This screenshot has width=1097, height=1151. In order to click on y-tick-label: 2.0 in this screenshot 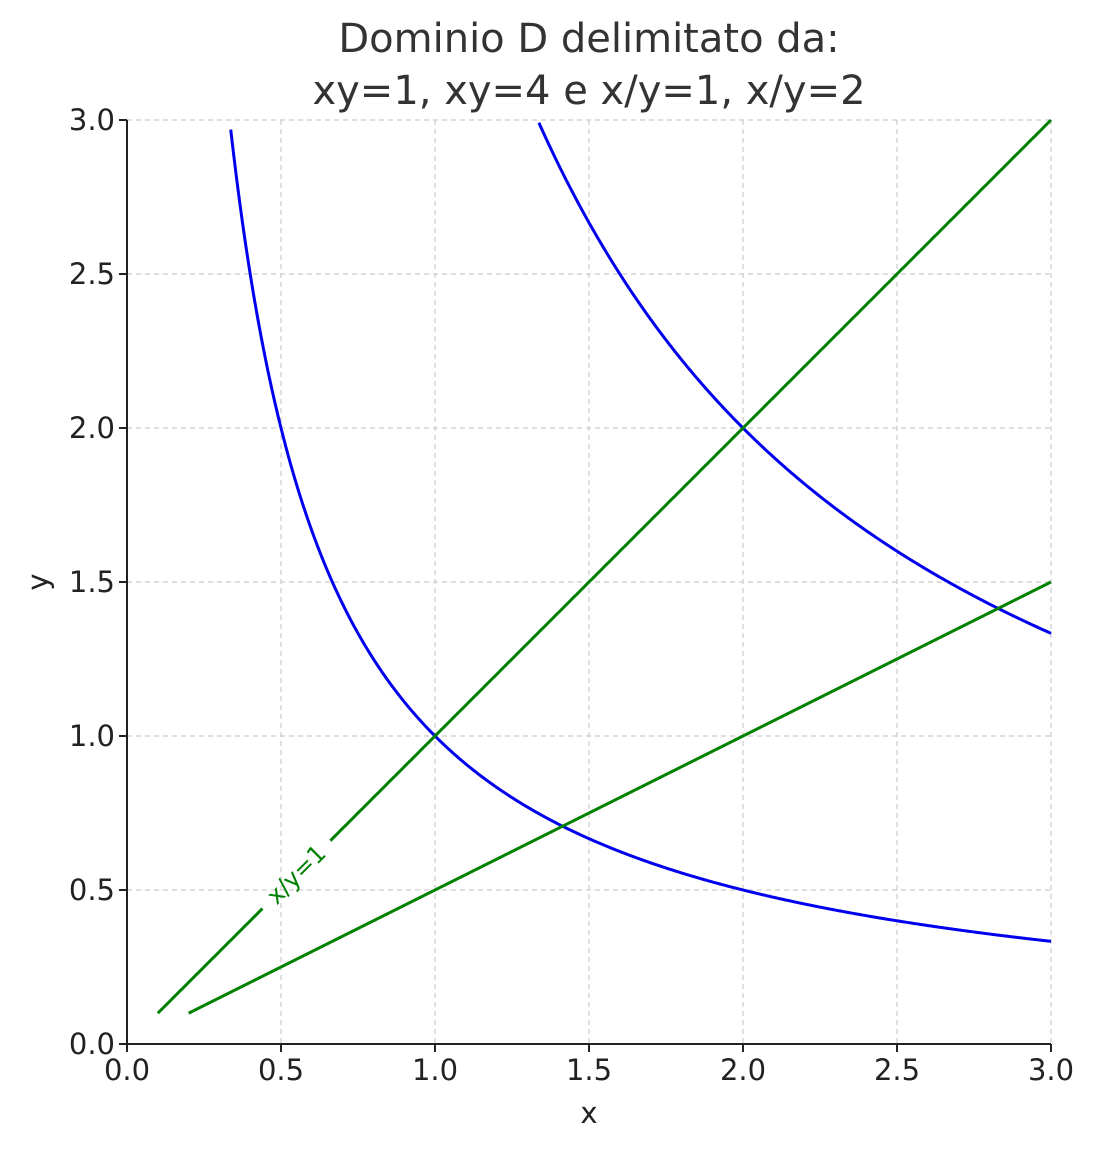, I will do `click(92, 428)`.